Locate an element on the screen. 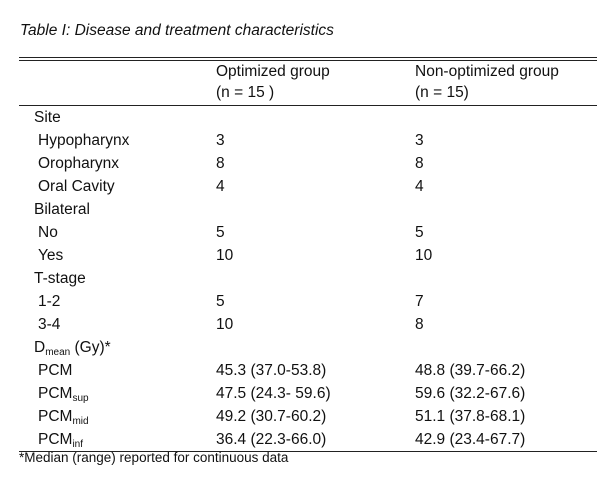 This screenshot has height=478, width=615. table-row: Oropharynx 8 8 is located at coordinates (308, 163).